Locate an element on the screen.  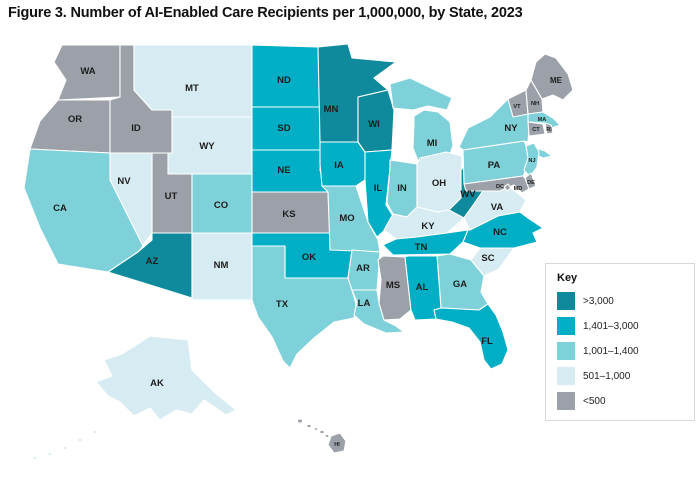
state-label-ny: NY is located at coordinates (511, 128).